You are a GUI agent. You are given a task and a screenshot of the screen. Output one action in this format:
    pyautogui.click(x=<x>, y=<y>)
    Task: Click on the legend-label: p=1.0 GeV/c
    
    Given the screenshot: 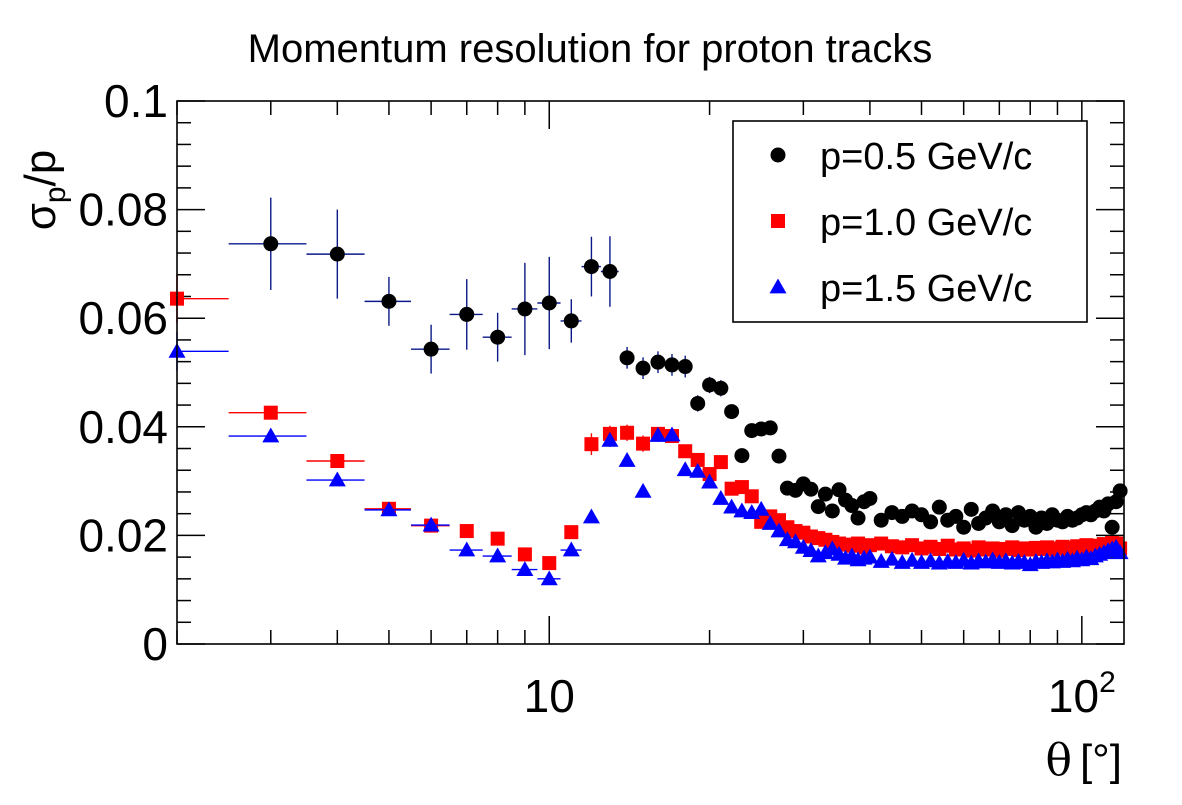 What is the action you would take?
    pyautogui.click(x=926, y=223)
    